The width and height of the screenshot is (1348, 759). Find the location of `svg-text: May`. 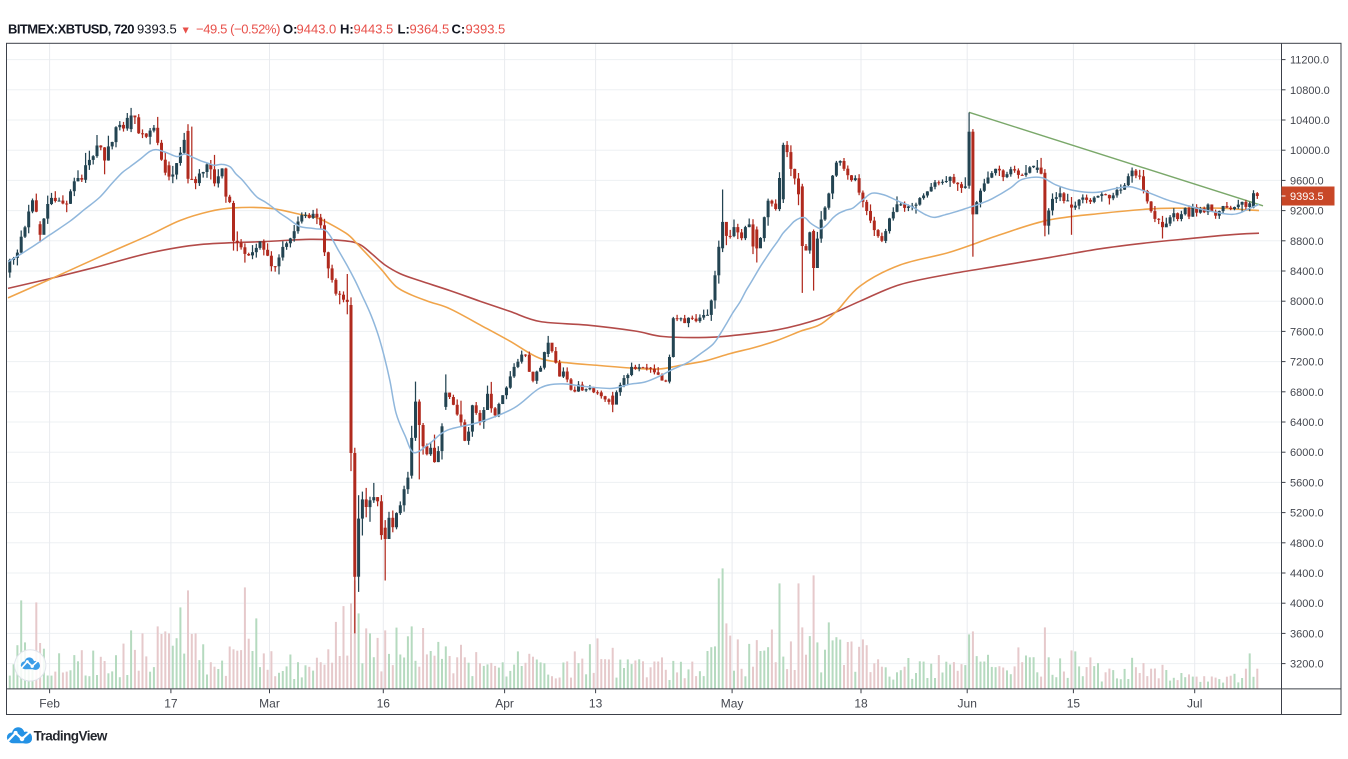

svg-text: May is located at coordinates (732, 704).